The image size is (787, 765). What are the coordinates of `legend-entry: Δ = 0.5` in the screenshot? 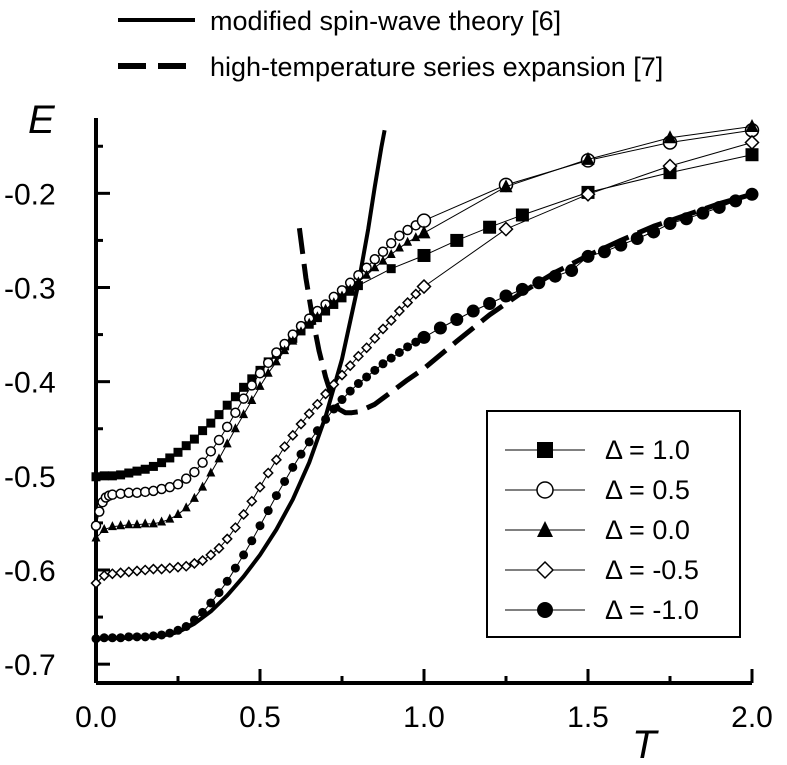 It's located at (597, 490).